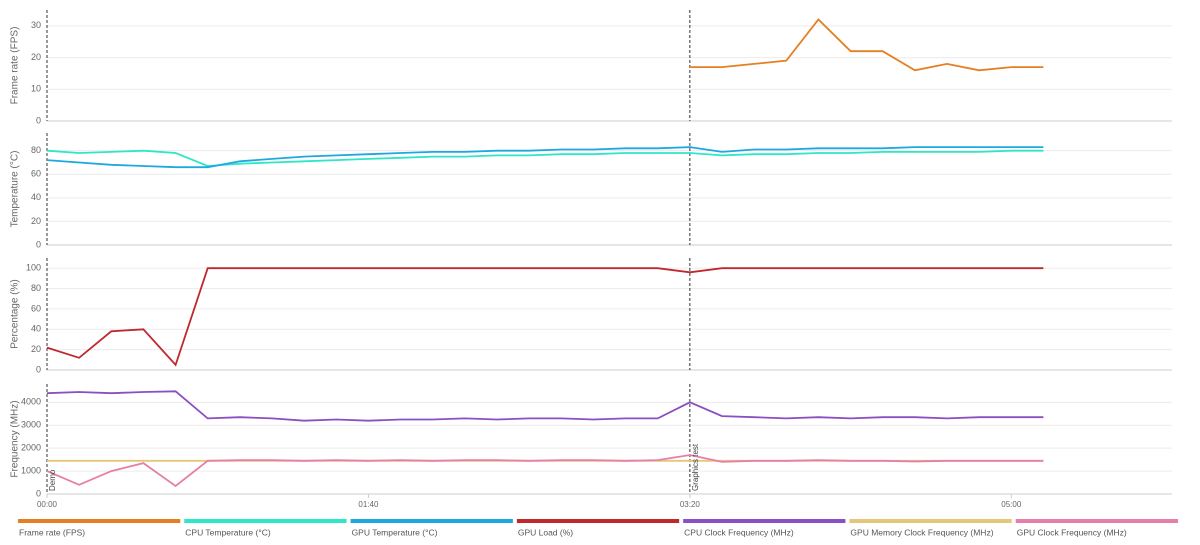 Image resolution: width=1200 pixels, height=545 pixels. I want to click on y-axis-label: Percentage (%), so click(15, 313).